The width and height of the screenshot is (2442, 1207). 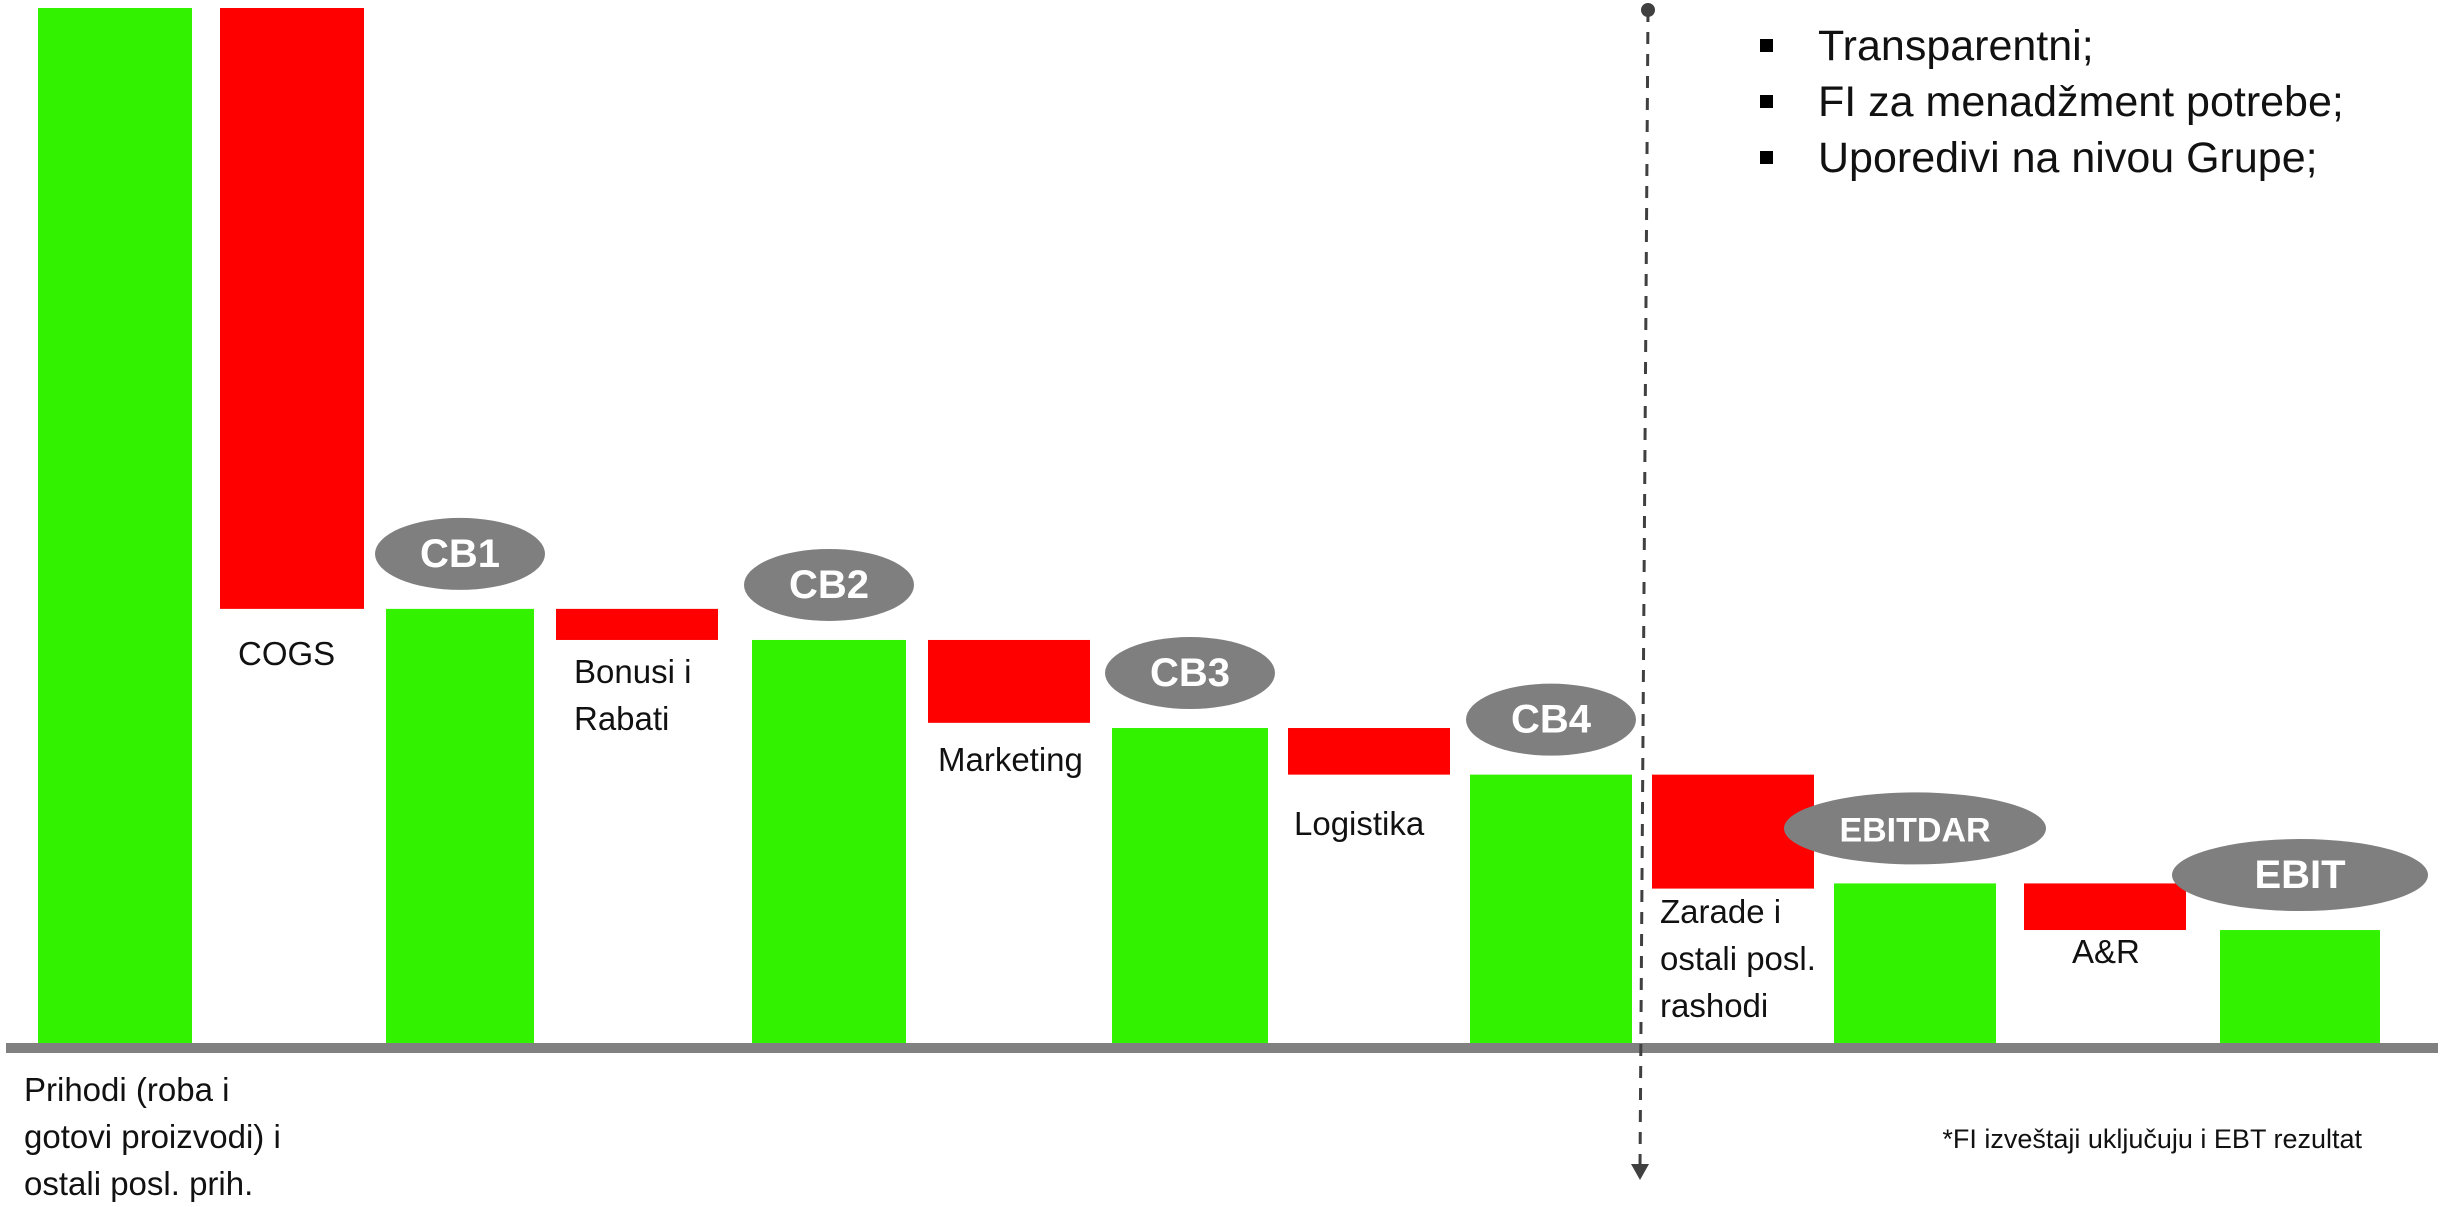 I want to click on badge-cb1: CB1, so click(x=460, y=553).